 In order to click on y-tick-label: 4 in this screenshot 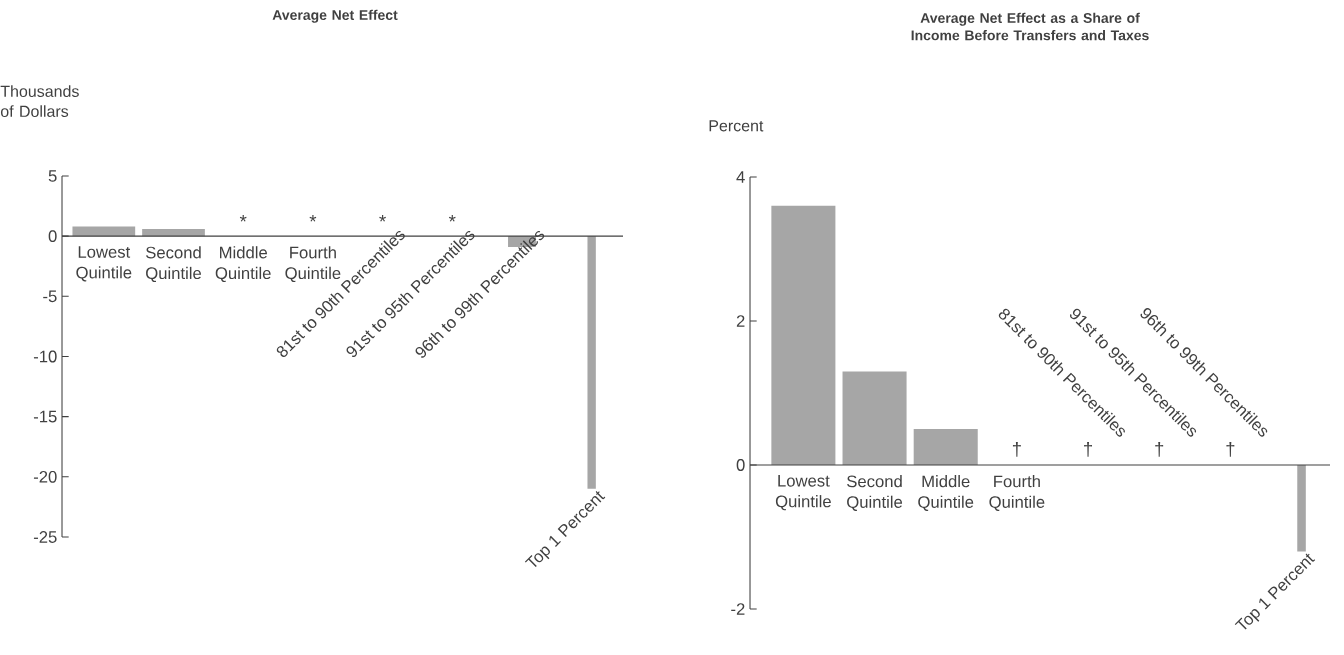, I will do `click(740, 177)`.